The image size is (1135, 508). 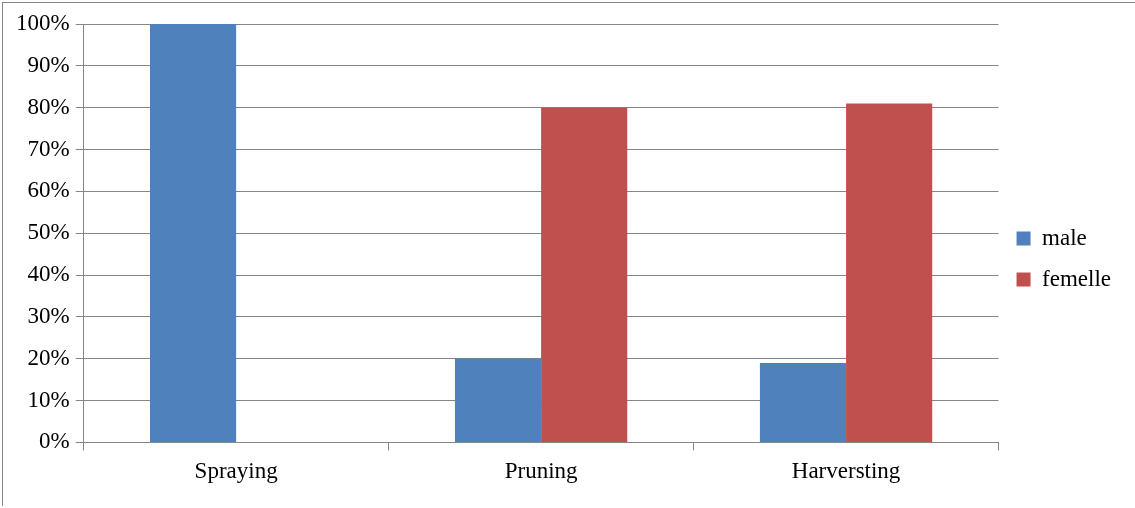 What do you see at coordinates (541, 471) in the screenshot?
I see `x-tick-label: Pruning` at bounding box center [541, 471].